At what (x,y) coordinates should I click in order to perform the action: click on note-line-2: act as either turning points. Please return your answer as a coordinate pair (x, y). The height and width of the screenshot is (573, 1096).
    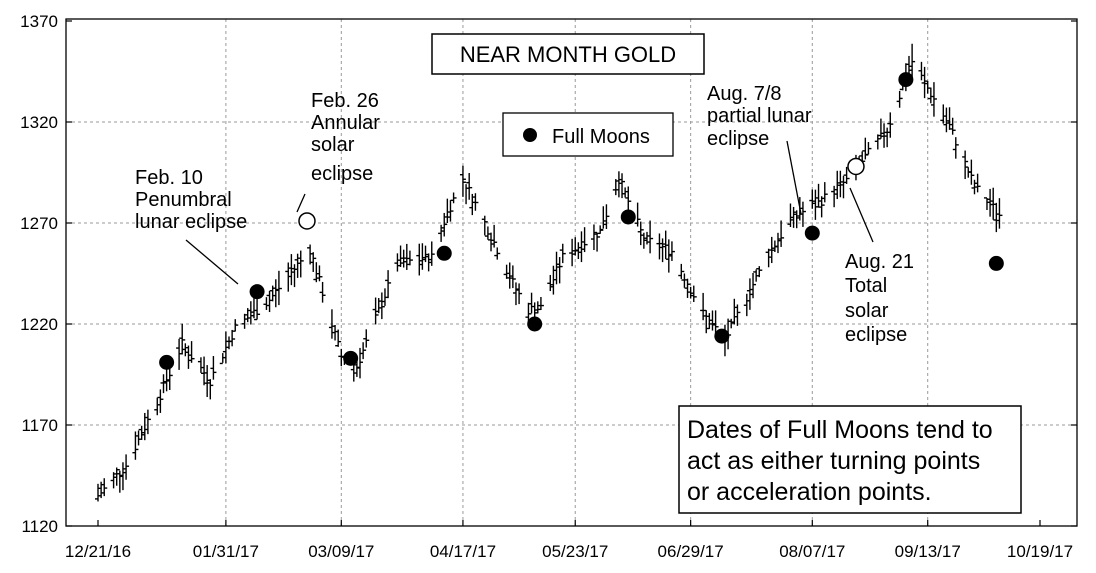
    Looking at the image, I should click on (833, 461).